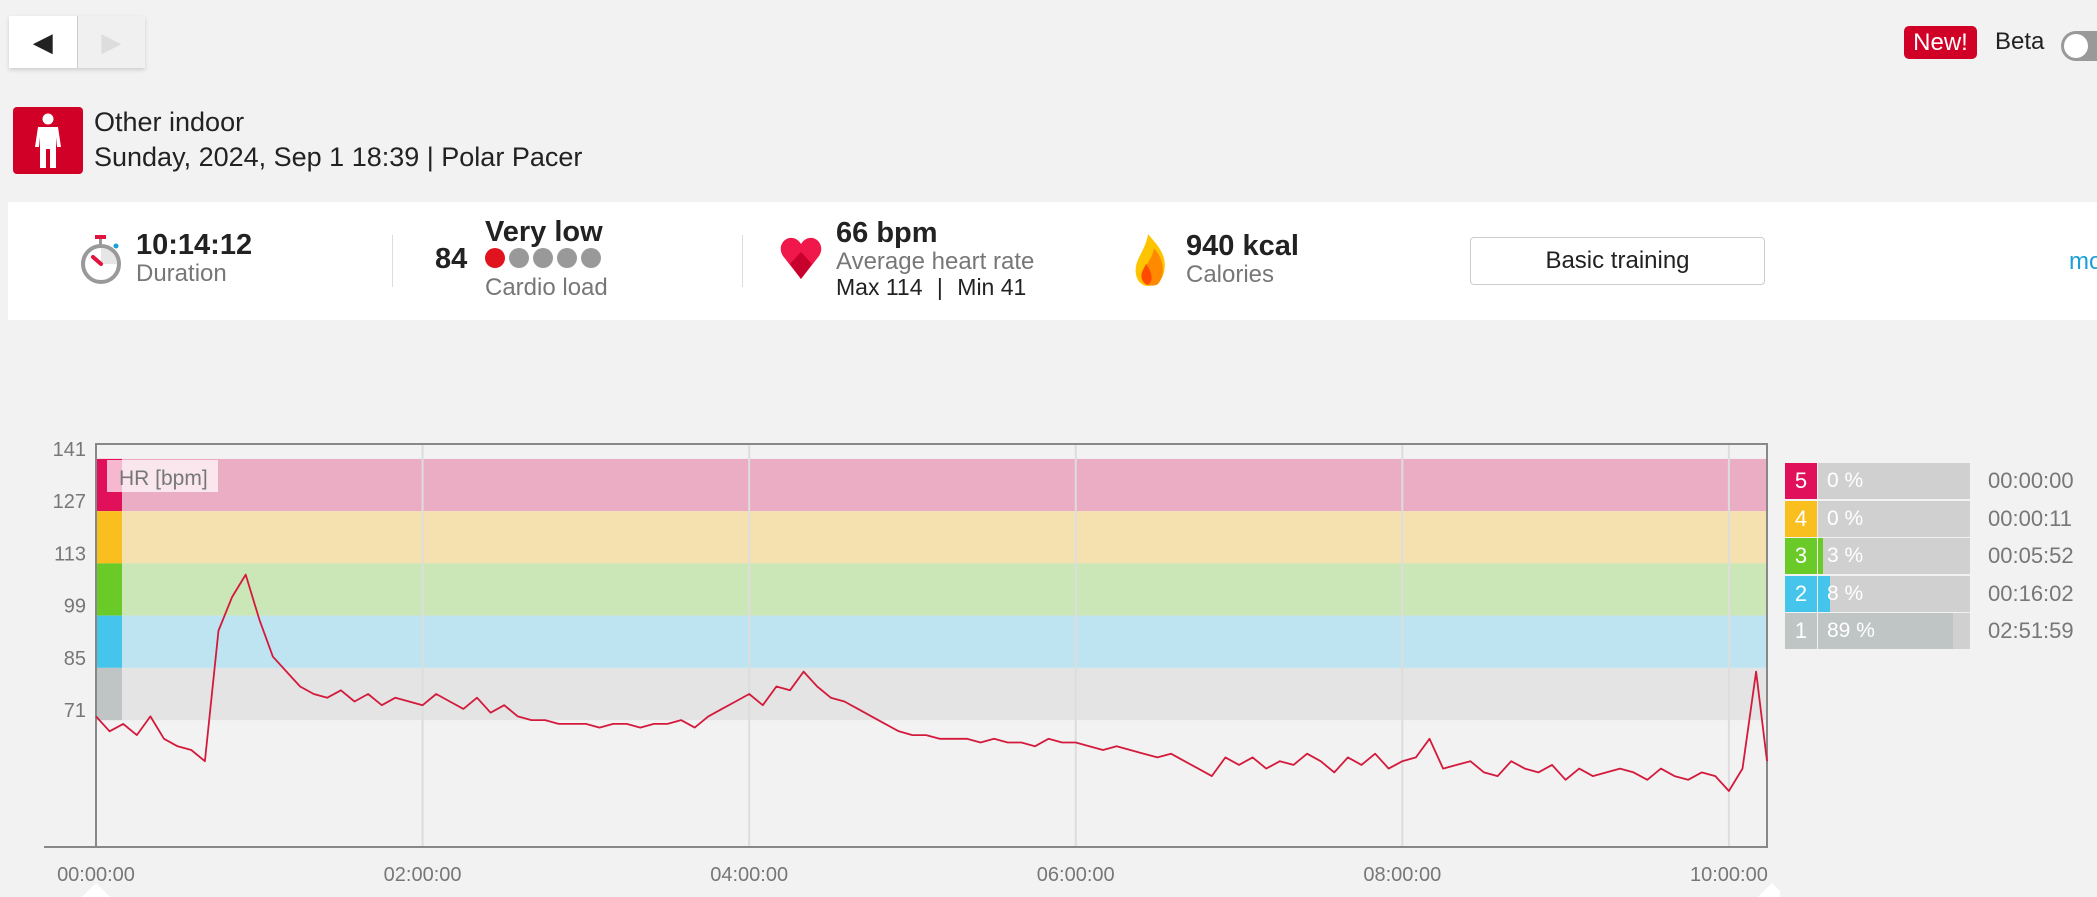 This screenshot has height=897, width=2097. Describe the element at coordinates (2083, 261) in the screenshot. I see `more-link: more` at that location.